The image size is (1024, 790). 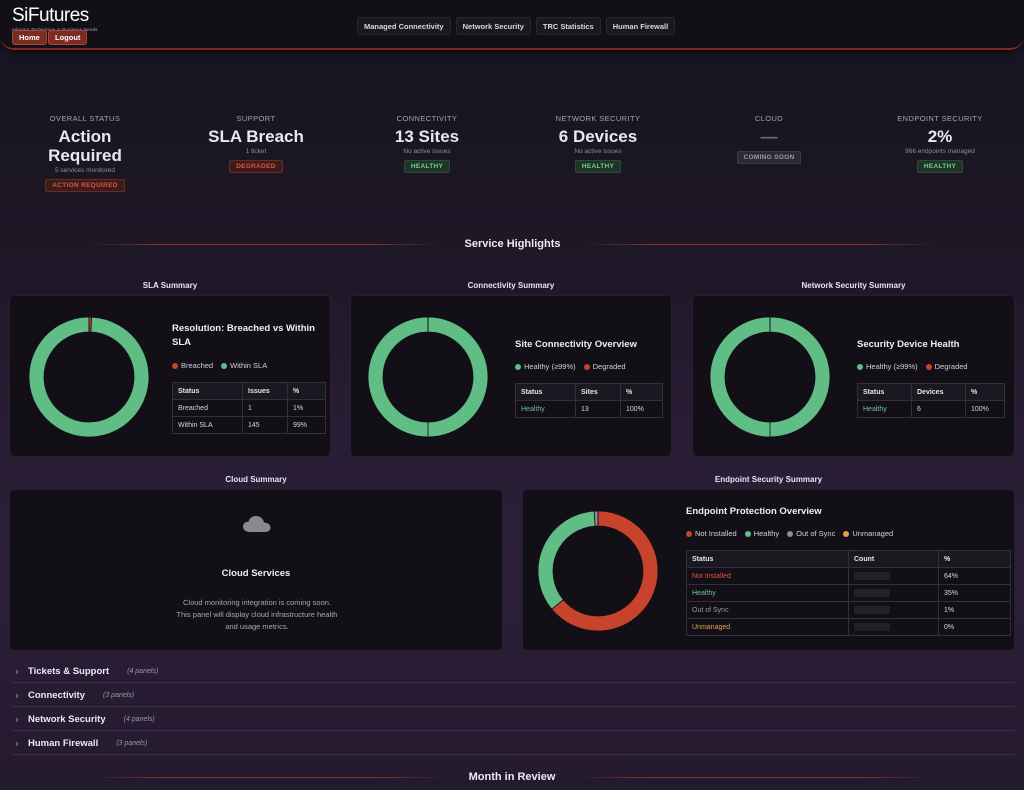 I want to click on donut-slice-out-of-sync, so click(x=596, y=518).